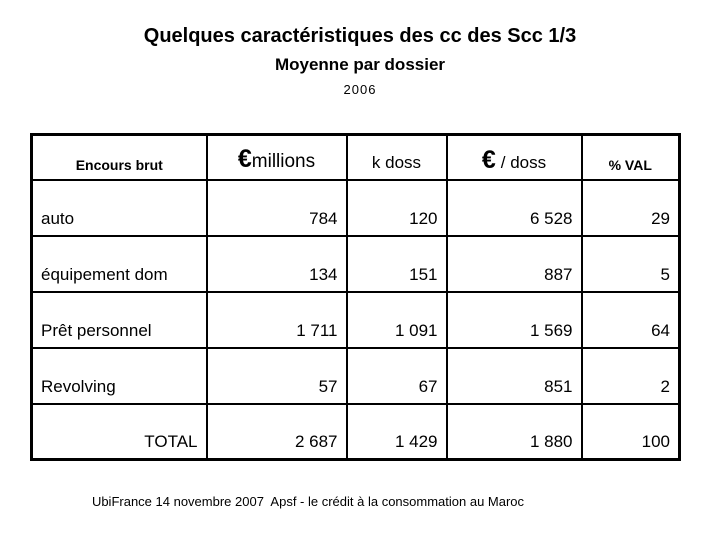 The width and height of the screenshot is (720, 540). What do you see at coordinates (283, 161) in the screenshot?
I see `col-header-millions-label: millions` at bounding box center [283, 161].